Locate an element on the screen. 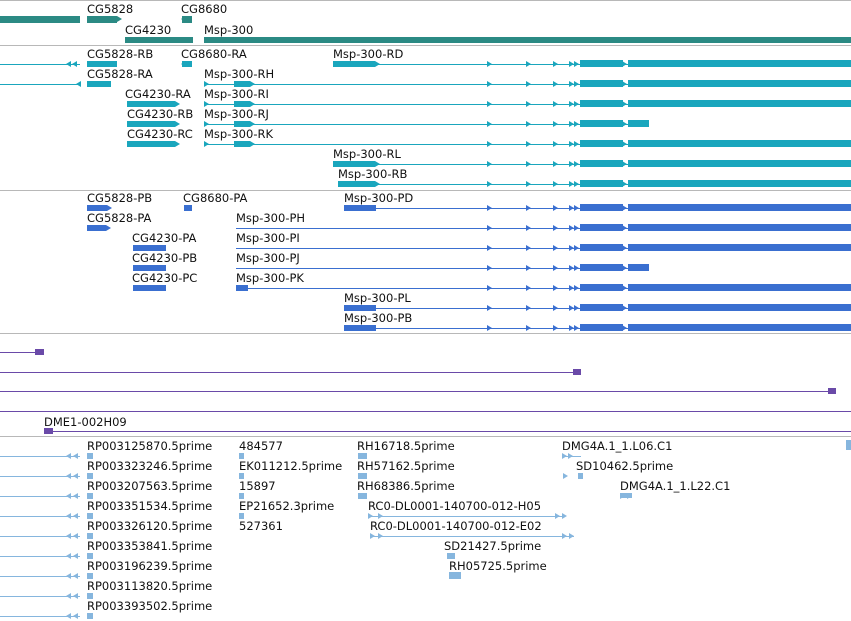 The height and width of the screenshot is (621, 851). est-label: DMG4A.1_1.L22.C1 is located at coordinates (675, 486).